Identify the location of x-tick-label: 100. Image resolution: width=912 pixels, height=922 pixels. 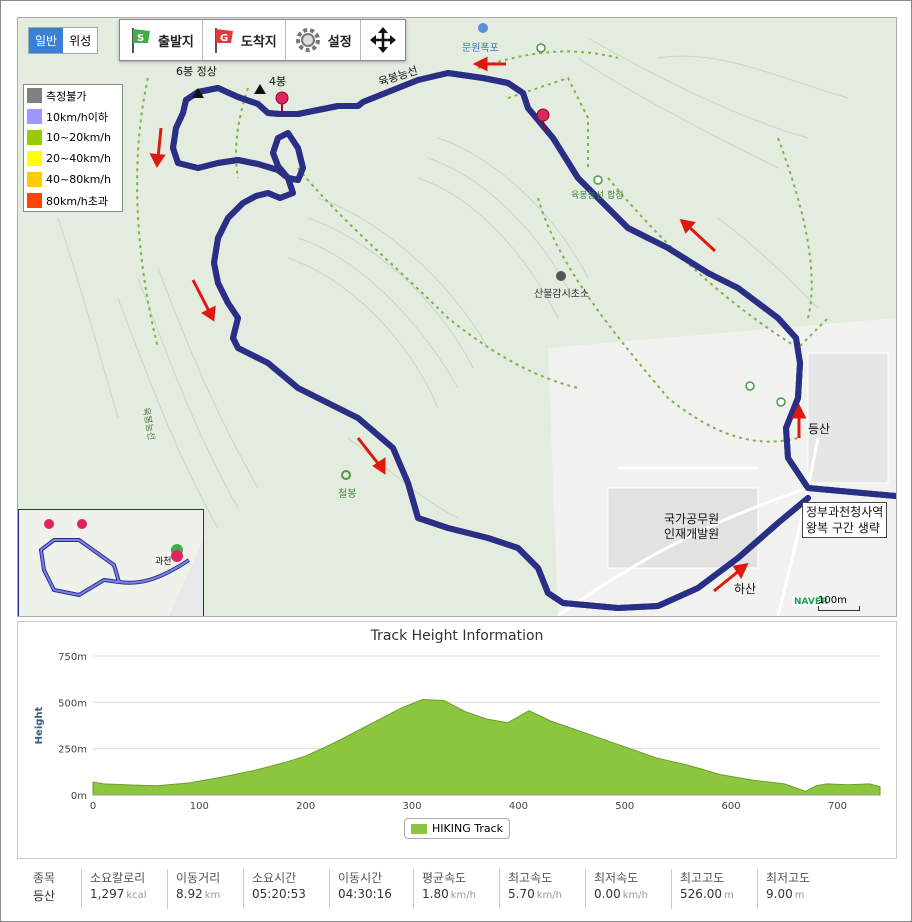
(199, 806).